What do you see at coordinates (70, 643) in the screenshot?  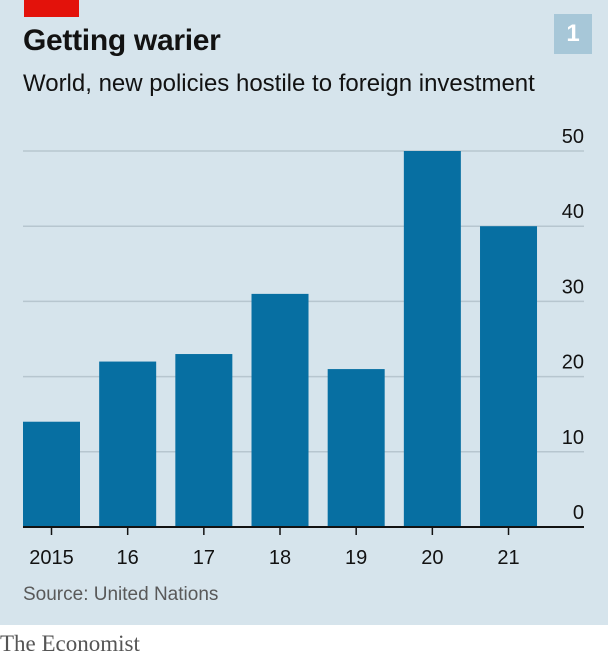 I see `brand-wordmark: The Economist` at bounding box center [70, 643].